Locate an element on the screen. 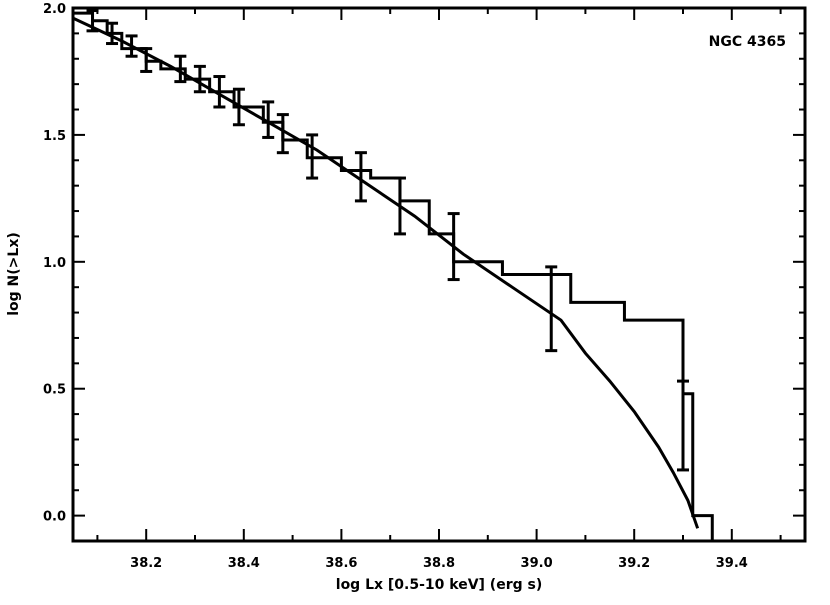  y-tick-label: 1.0 is located at coordinates (54, 263).